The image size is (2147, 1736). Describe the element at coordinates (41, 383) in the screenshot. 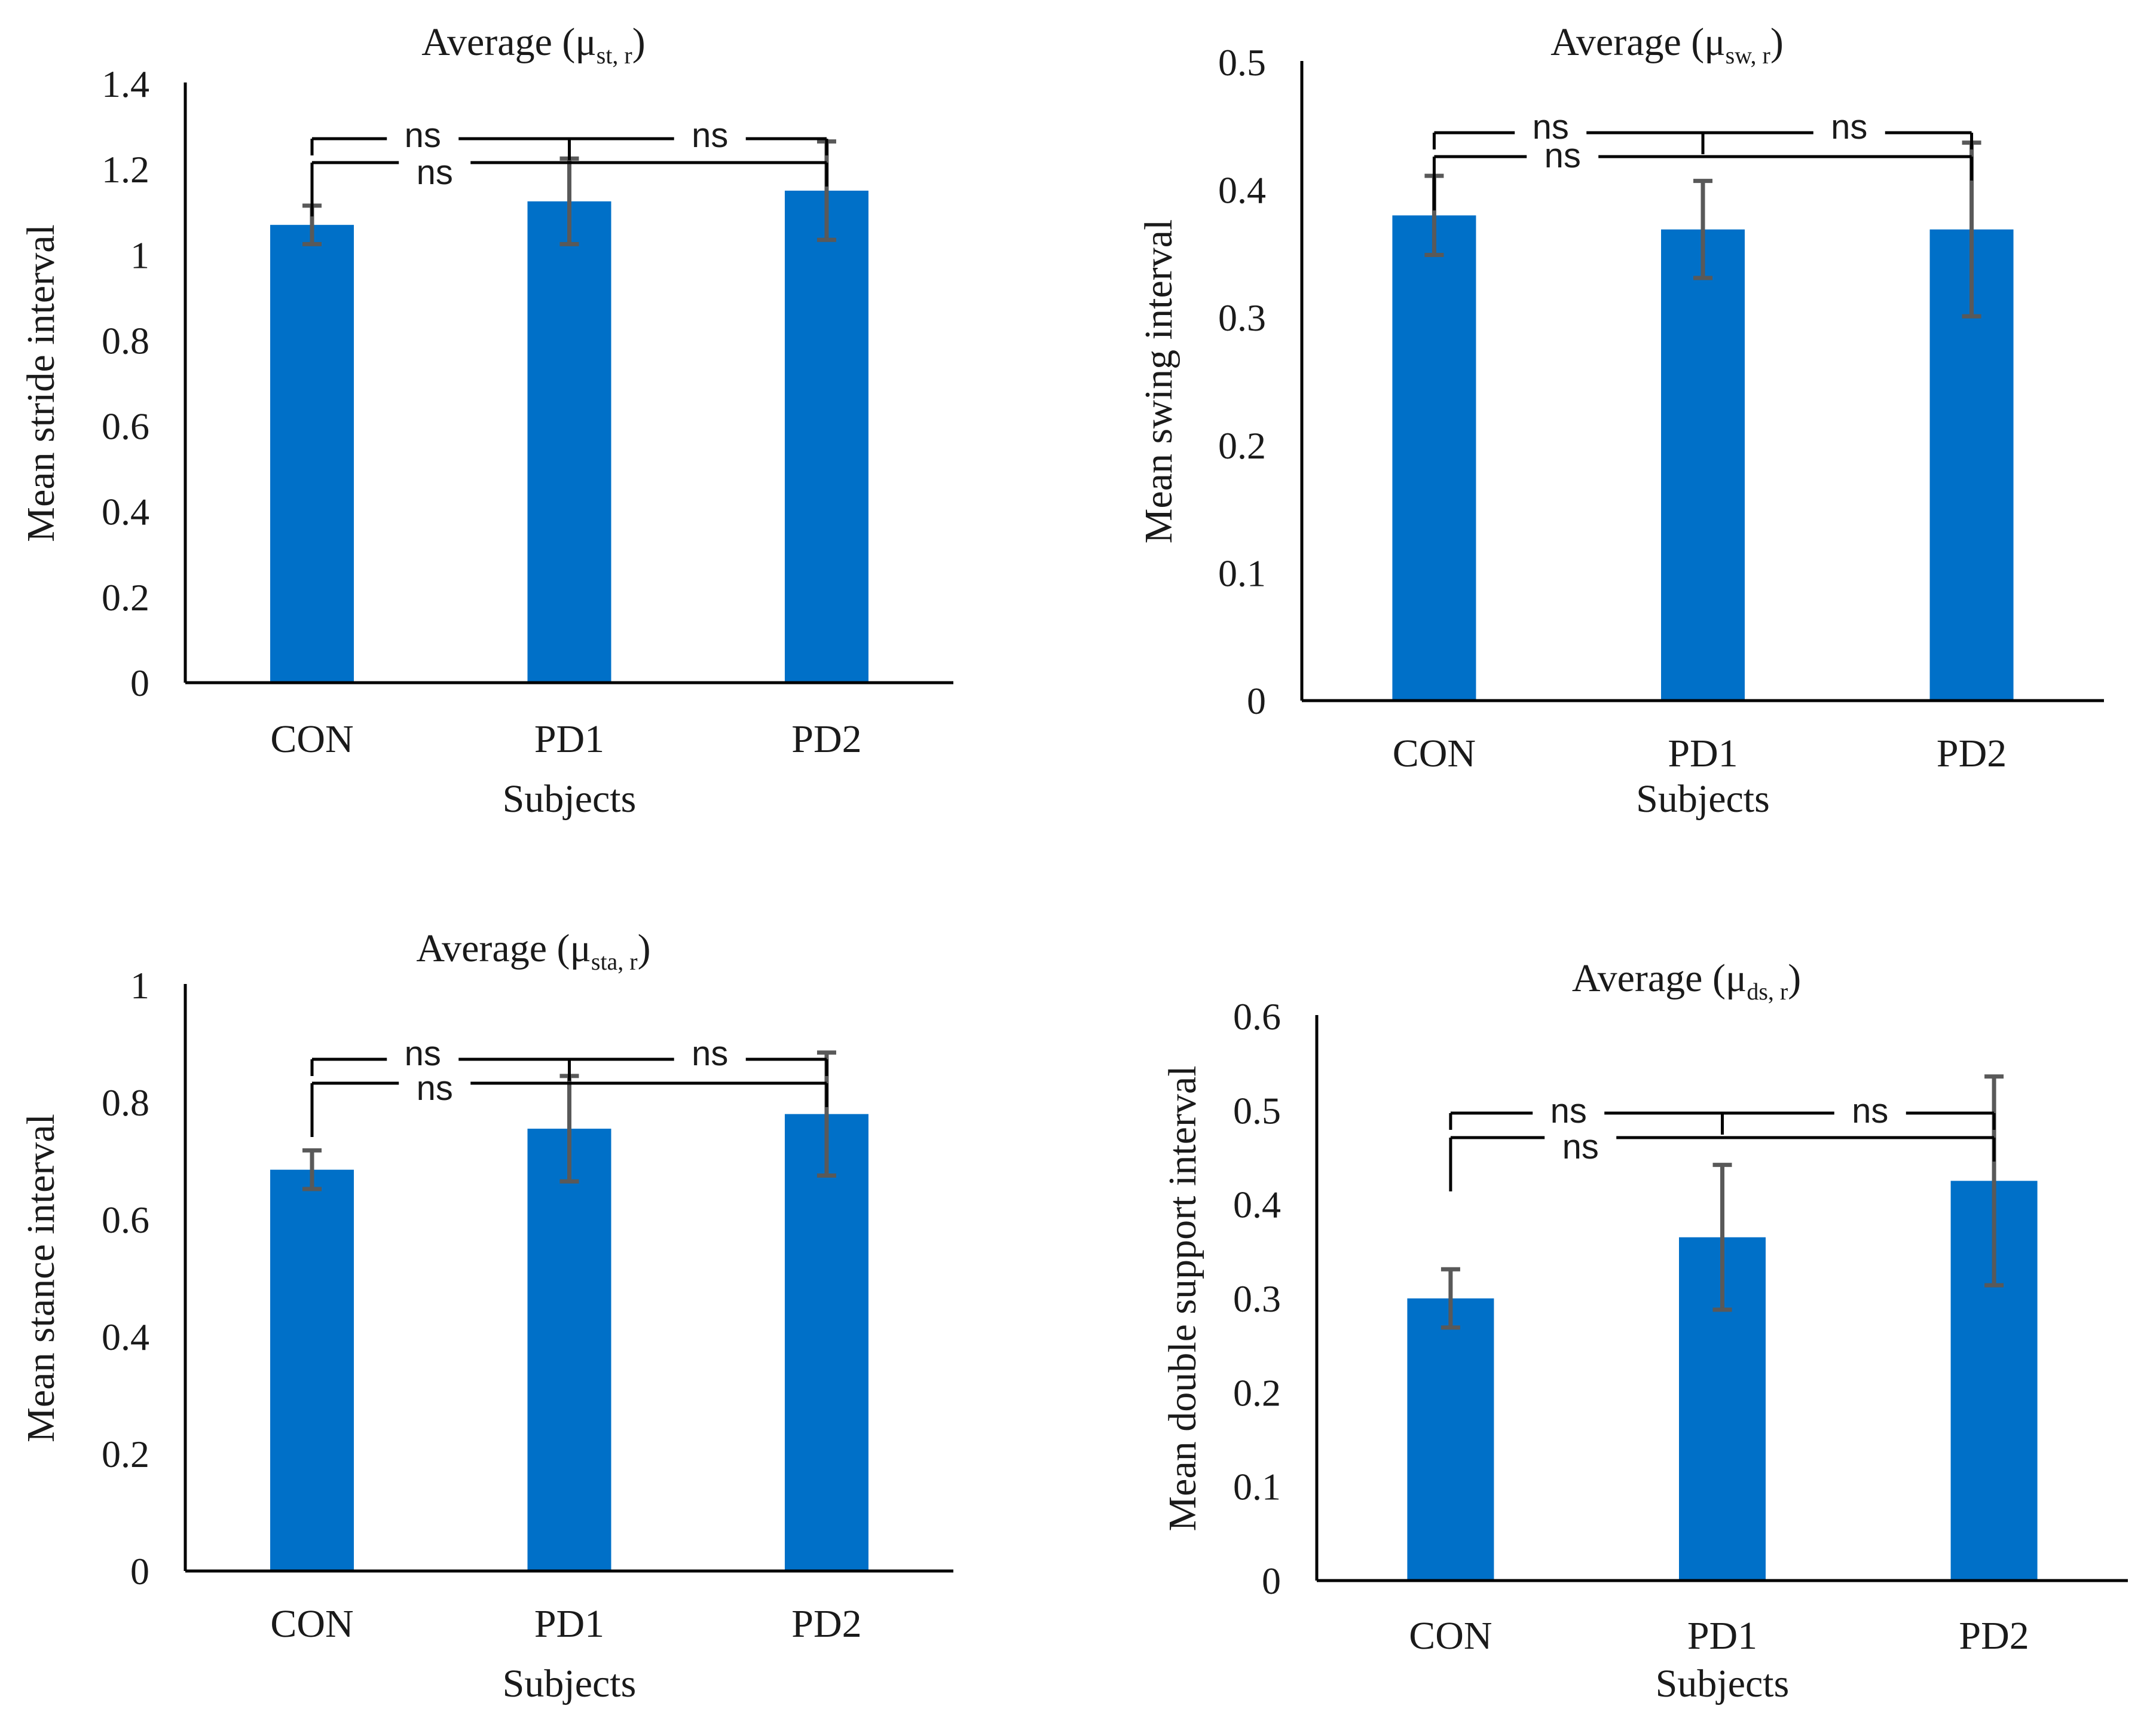

I see `y-axis-title: Mean stride interval` at that location.